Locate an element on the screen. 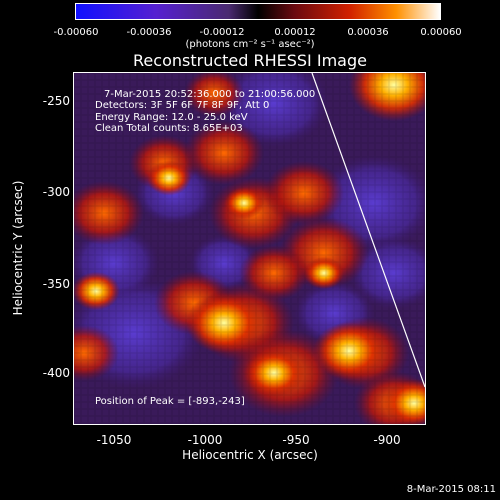  x-tick-label: -1050 is located at coordinates (114, 440).